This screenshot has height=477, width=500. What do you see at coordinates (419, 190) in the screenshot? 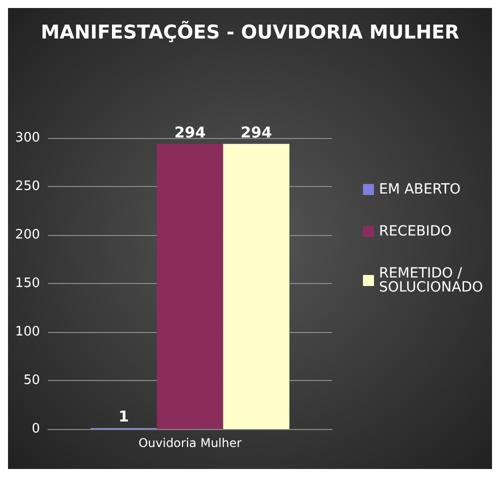
I see `legend-label: EM ABERTO` at bounding box center [419, 190].